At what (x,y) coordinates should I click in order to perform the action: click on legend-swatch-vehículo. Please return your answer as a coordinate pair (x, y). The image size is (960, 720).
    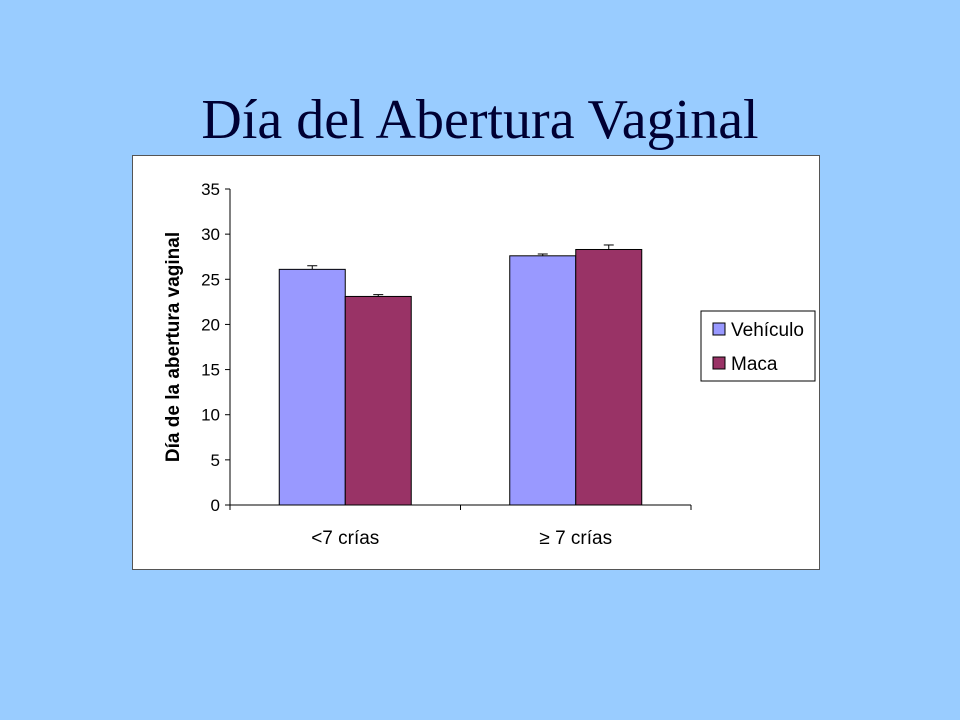
    Looking at the image, I should click on (719, 329).